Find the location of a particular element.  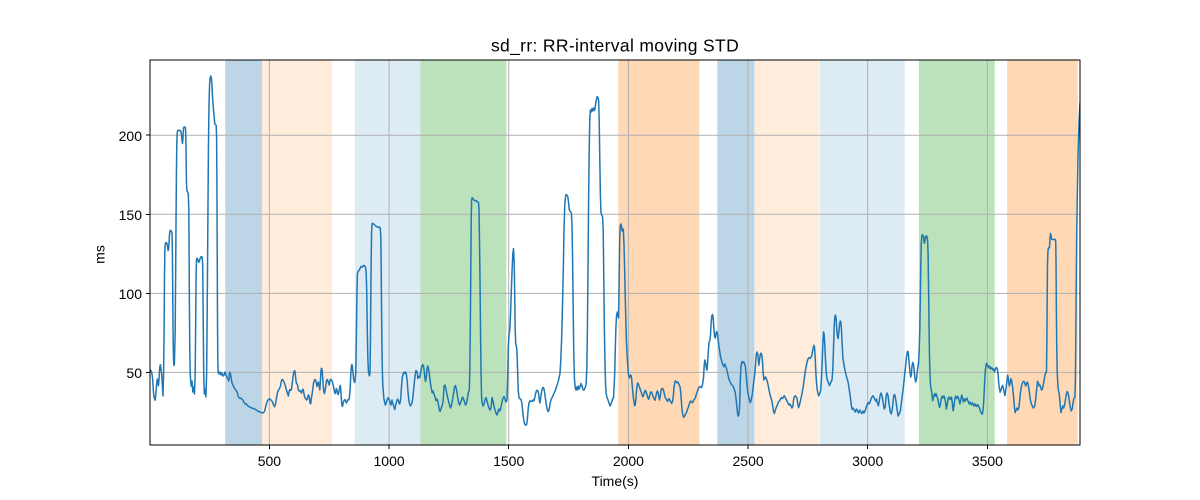

svg-text: 3000 is located at coordinates (867, 461).